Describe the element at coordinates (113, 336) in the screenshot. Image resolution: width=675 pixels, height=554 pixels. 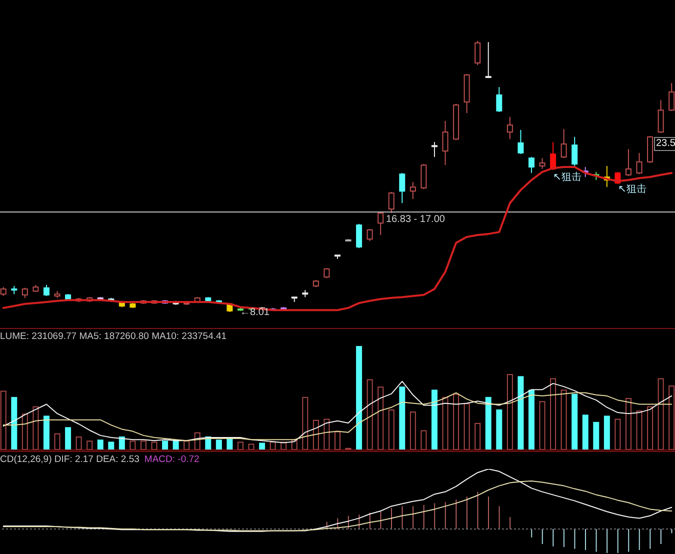
I see `chart-title: LUME: 231069.77 MA5: 187260.80 MA10: 233754.41` at that location.